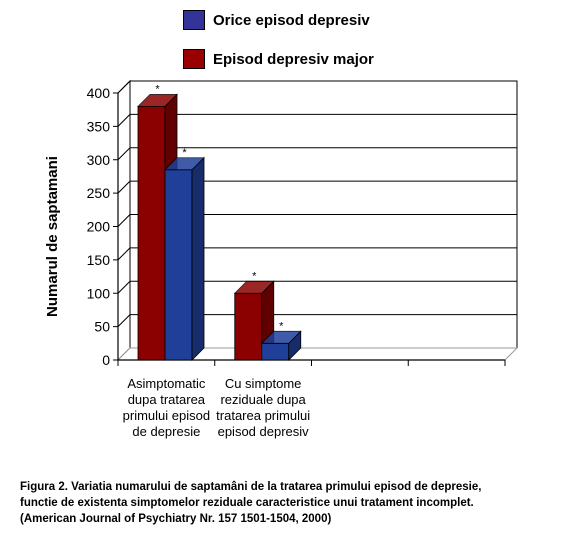  Describe the element at coordinates (198, 258) in the screenshot. I see `bar-side` at that location.